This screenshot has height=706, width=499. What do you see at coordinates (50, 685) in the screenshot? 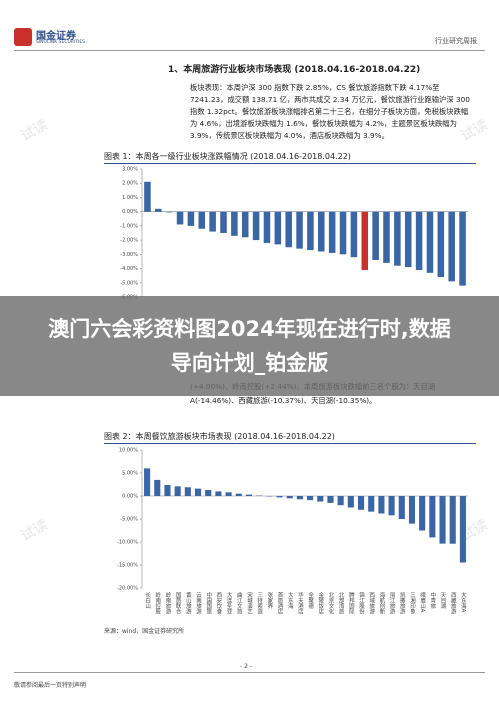
I see `footer-note: 敬请参阅最后一页特别声明` at bounding box center [50, 685].